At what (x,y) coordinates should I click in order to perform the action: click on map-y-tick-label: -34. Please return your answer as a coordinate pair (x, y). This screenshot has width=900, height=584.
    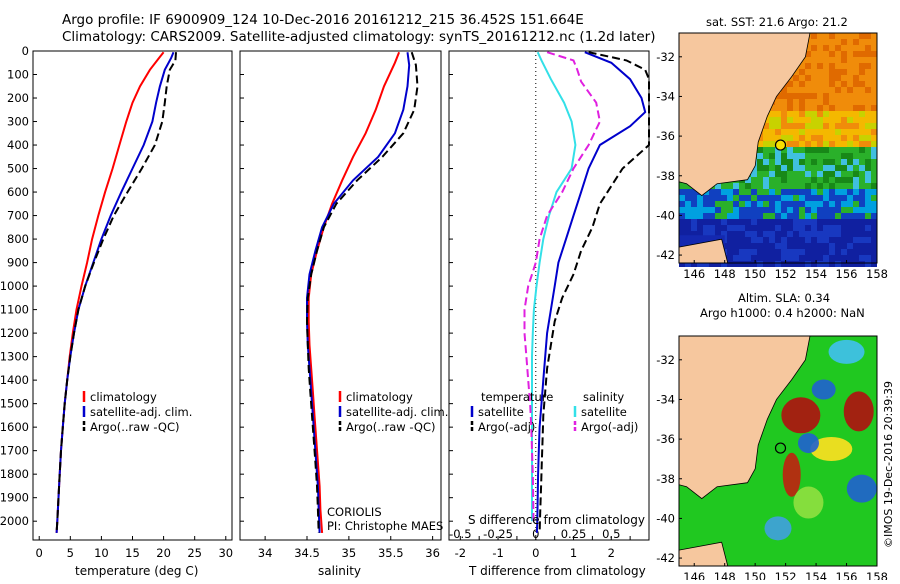
    Looking at the image, I should click on (665, 399).